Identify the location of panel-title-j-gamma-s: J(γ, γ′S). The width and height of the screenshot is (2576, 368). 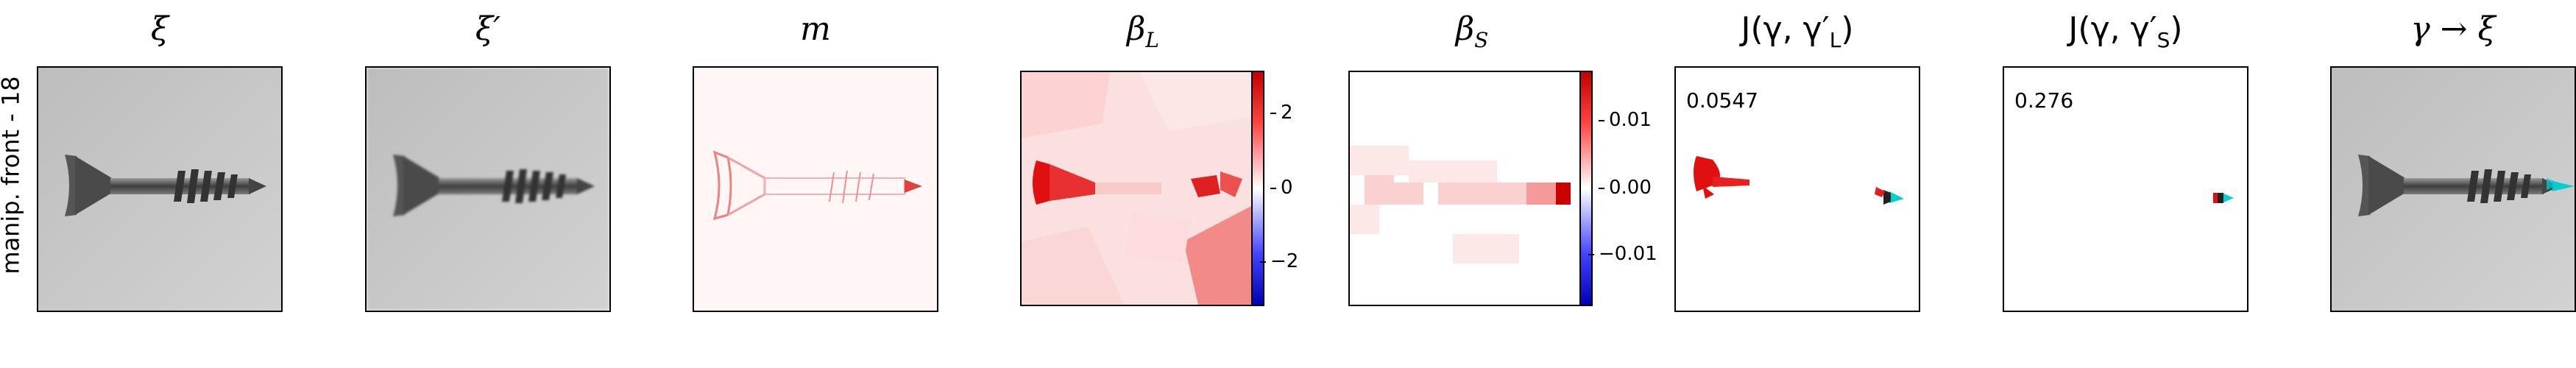
(2125, 32).